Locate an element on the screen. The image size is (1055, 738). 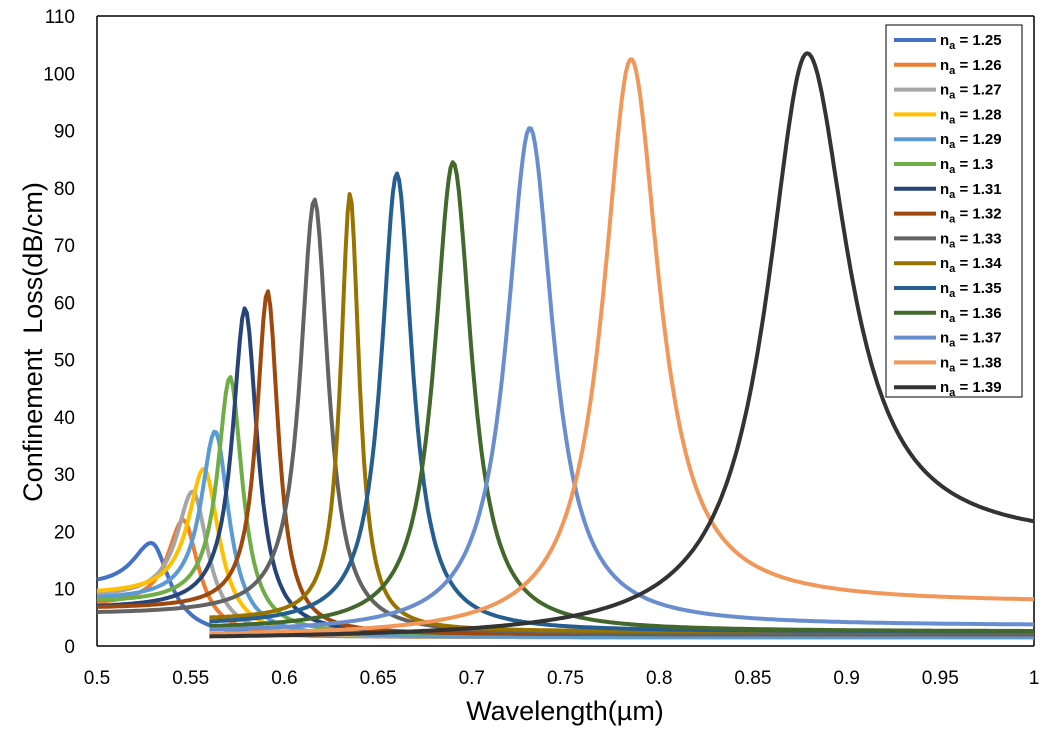
y-tick-label: 10 is located at coordinates (64, 590).